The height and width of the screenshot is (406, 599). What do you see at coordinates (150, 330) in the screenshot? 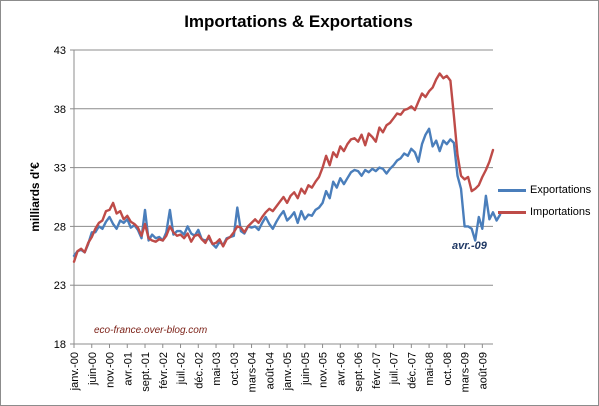
I see `source-note: eco-france.over-blog.com` at bounding box center [150, 330].